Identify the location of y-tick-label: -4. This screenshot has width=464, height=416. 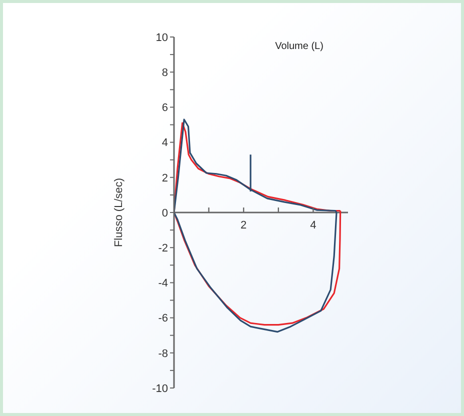
(163, 284).